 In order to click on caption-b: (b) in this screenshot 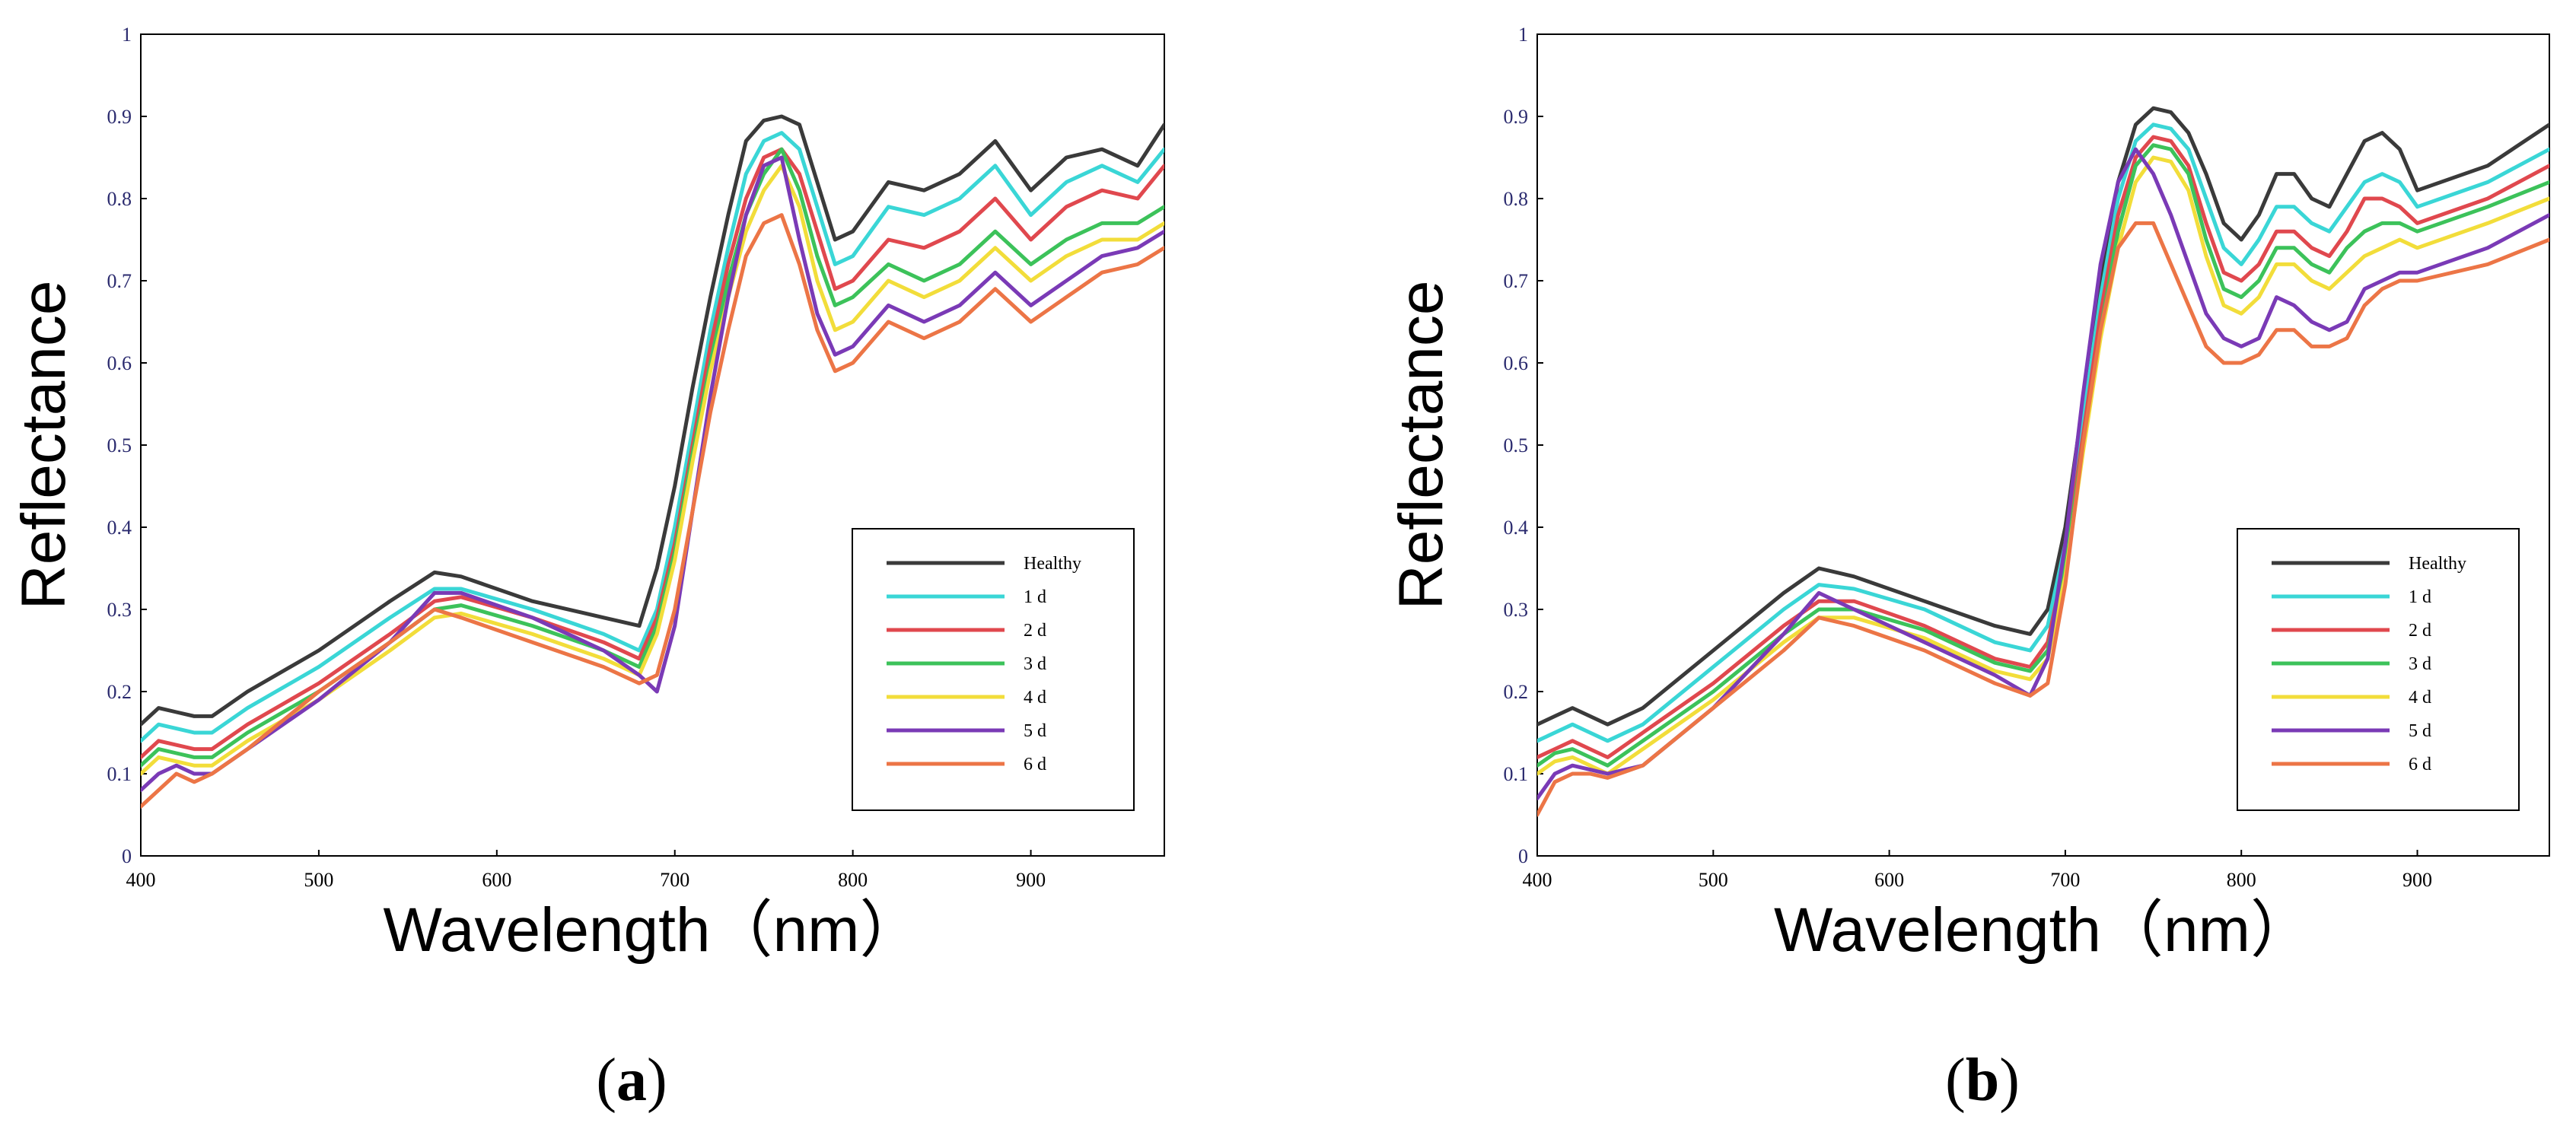, I will do `click(1982, 1080)`.